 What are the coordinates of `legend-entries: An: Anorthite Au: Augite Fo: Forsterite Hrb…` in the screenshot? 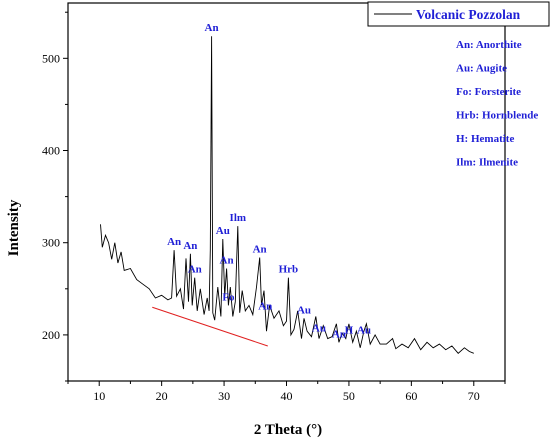 It's located at (497, 104).